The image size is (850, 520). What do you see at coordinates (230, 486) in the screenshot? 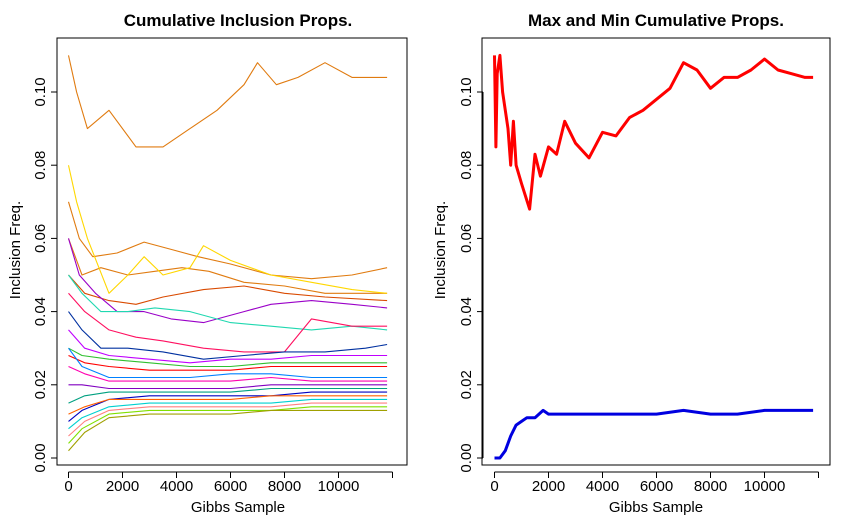
I see `left-x-tick-label: 6000` at bounding box center [230, 486].